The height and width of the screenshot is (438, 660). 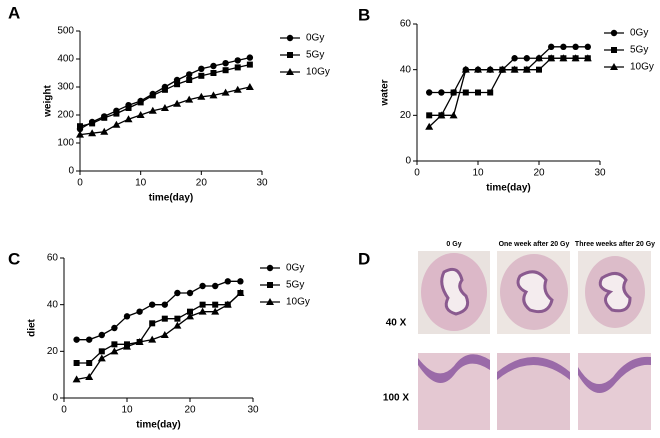 What do you see at coordinates (65, 31) in the screenshot?
I see `y-tick-label: 500` at bounding box center [65, 31].